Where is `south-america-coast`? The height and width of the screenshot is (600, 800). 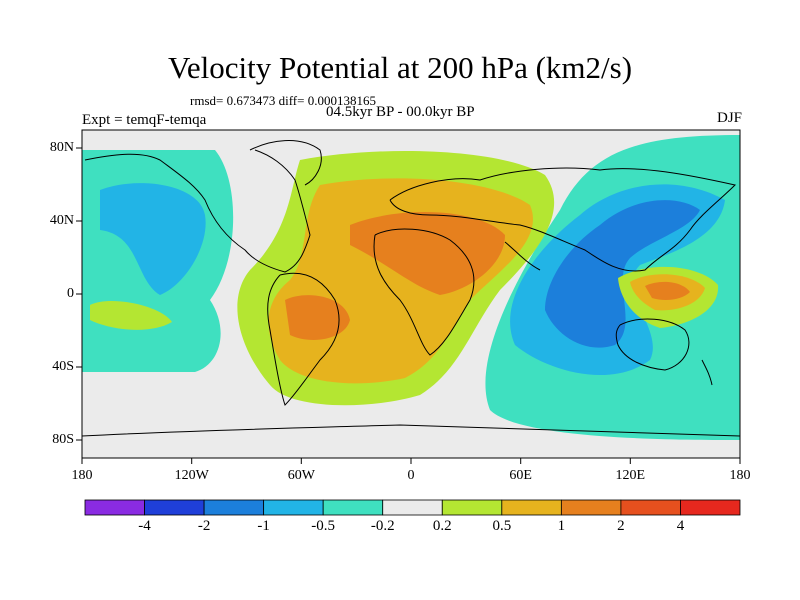
south-america-coast is located at coordinates (303, 339).